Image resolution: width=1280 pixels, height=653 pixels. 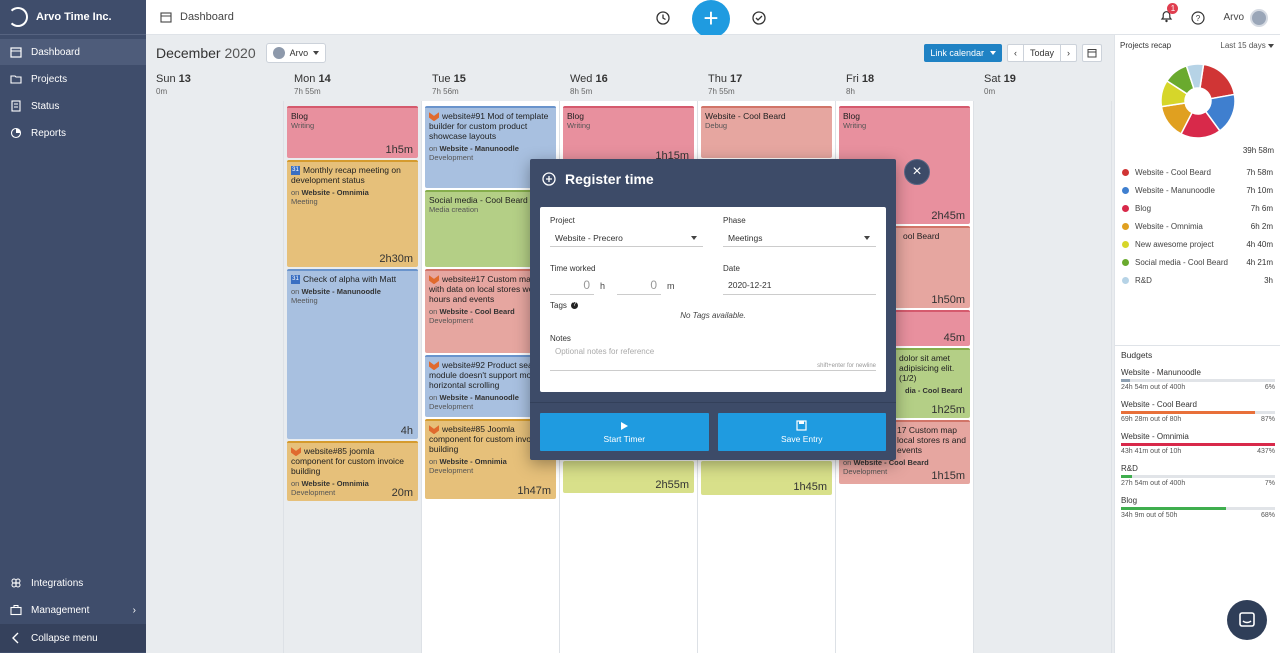 I want to click on start-timer-label: Start Timer, so click(x=624, y=438).